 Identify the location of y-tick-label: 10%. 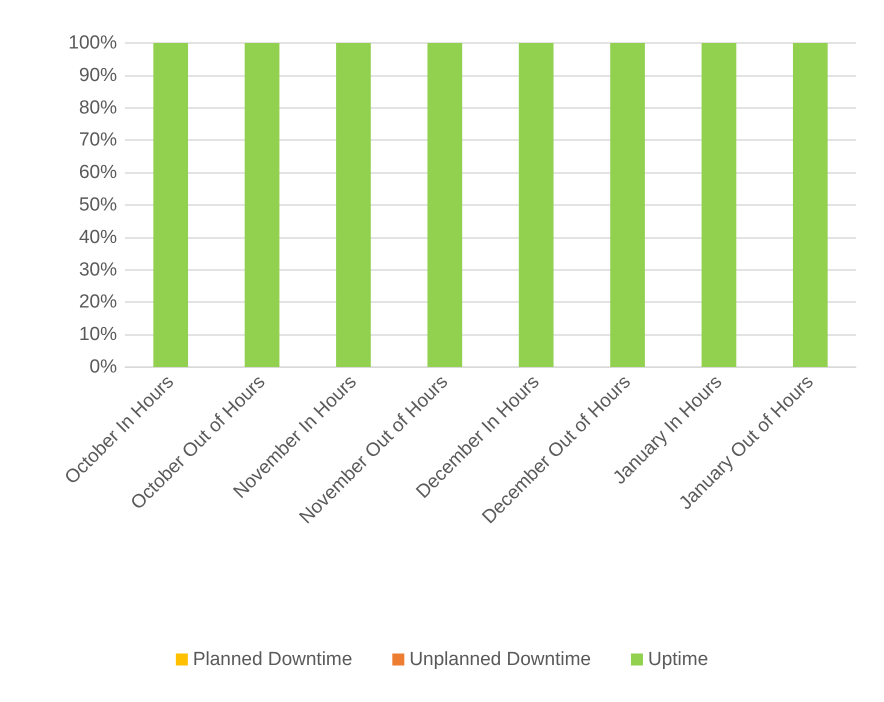
(98, 335).